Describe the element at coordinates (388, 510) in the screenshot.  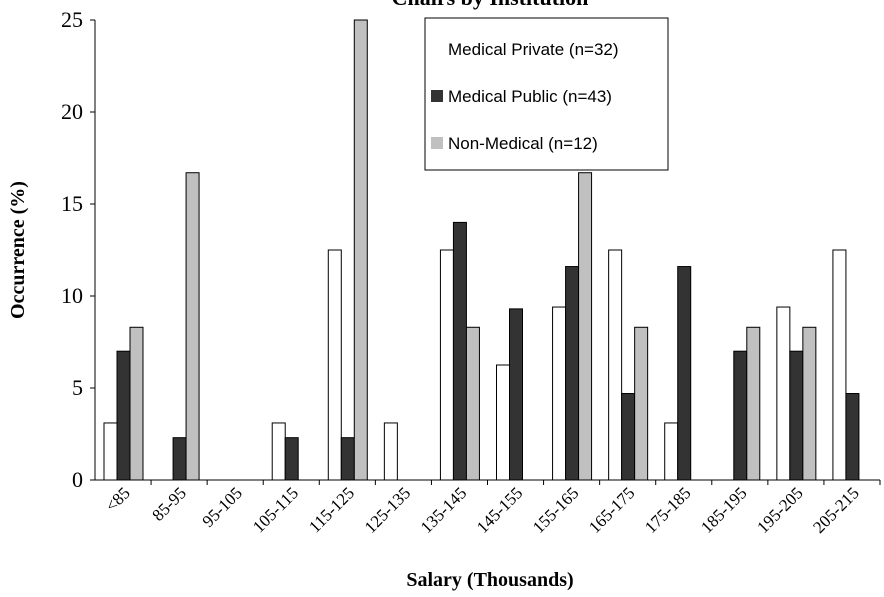
I see `x-tick-label: 125-135` at that location.